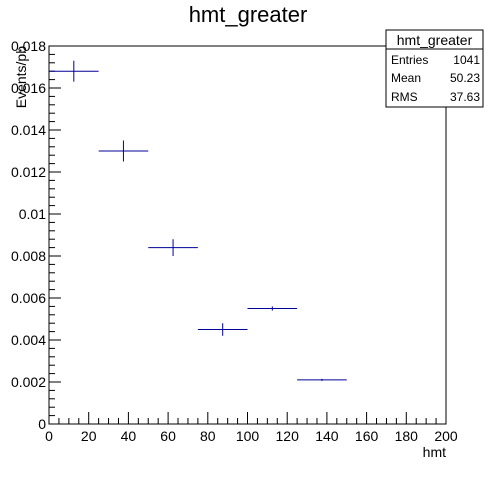 This screenshot has height=477, width=496. Describe the element at coordinates (466, 60) in the screenshot. I see `stats-entries-value: 1041` at that location.